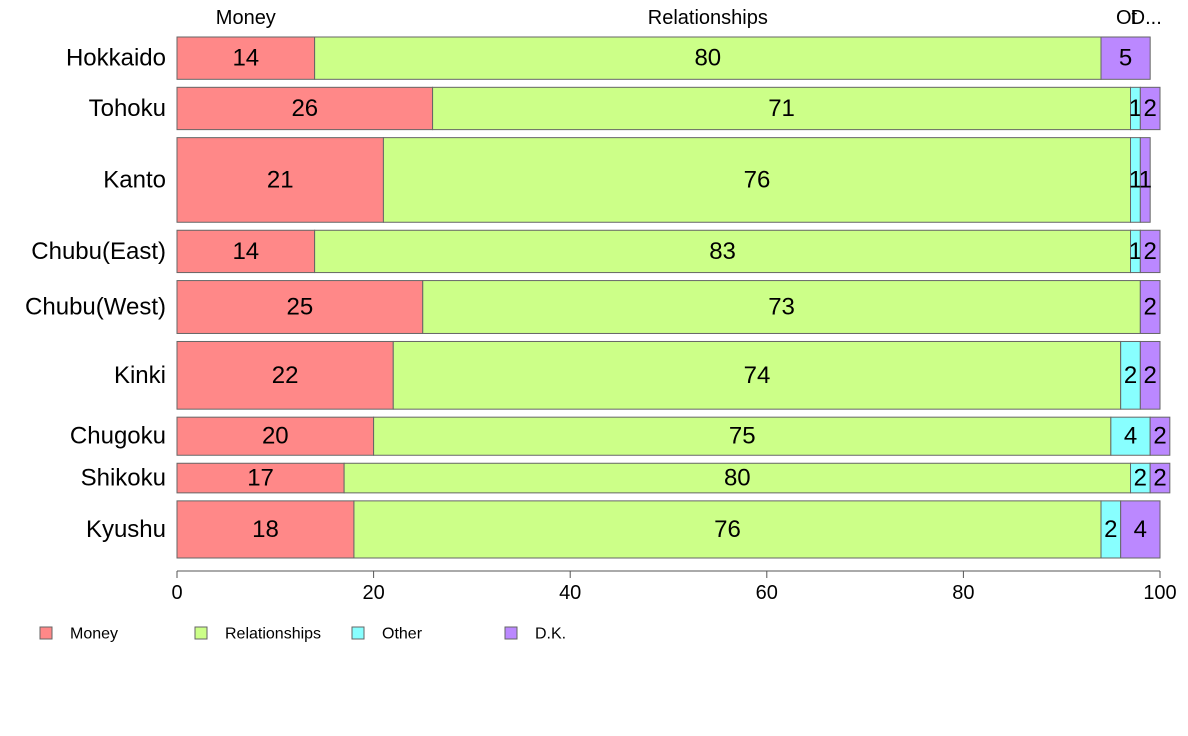  Describe the element at coordinates (674, 587) in the screenshot. I see `x-axis: 0 20 40 60 80 100` at that location.